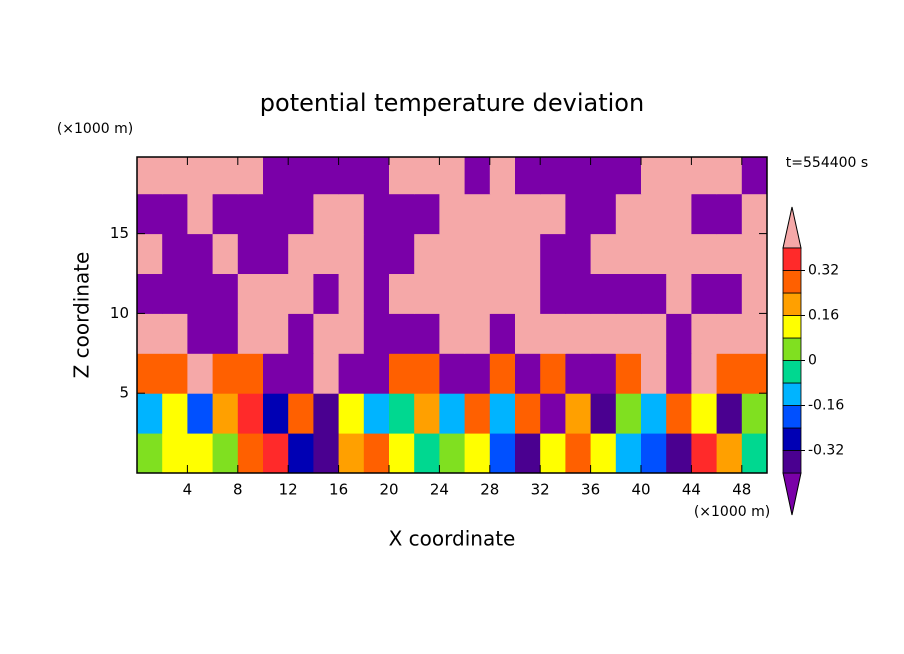 This screenshot has height=654, width=904. Describe the element at coordinates (338, 490) in the screenshot. I see `x-tick-label: 16` at that location.